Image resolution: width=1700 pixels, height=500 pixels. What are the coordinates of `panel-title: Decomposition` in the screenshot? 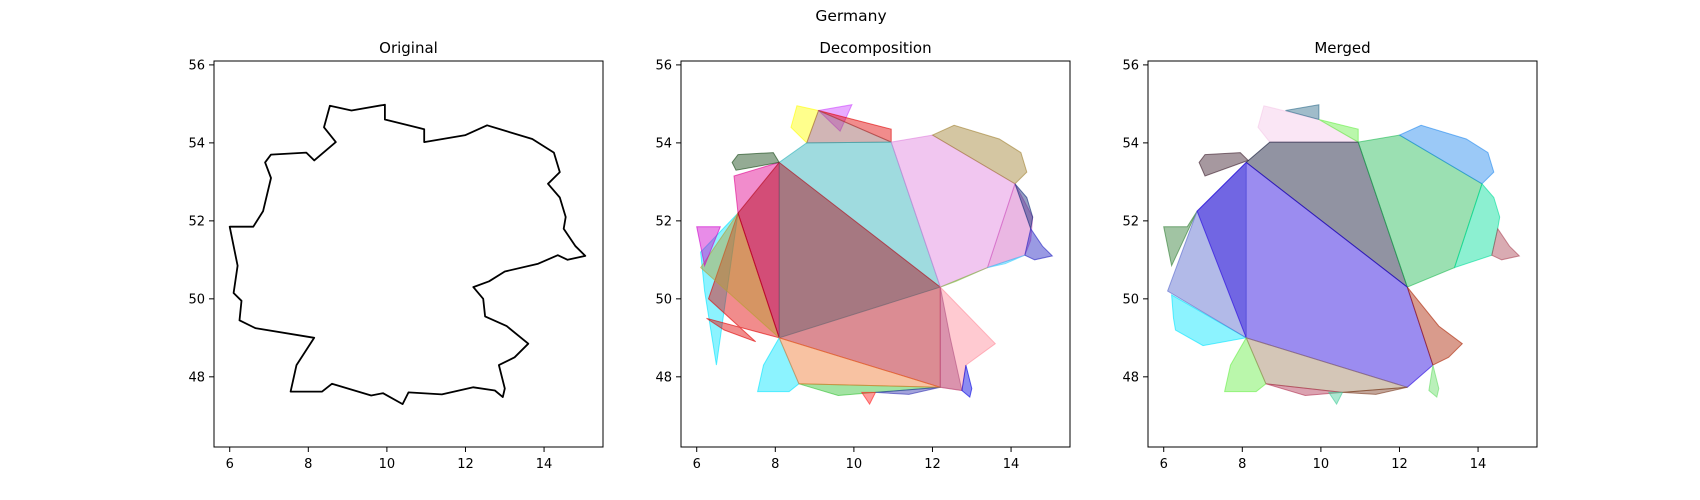 It's located at (875, 48).